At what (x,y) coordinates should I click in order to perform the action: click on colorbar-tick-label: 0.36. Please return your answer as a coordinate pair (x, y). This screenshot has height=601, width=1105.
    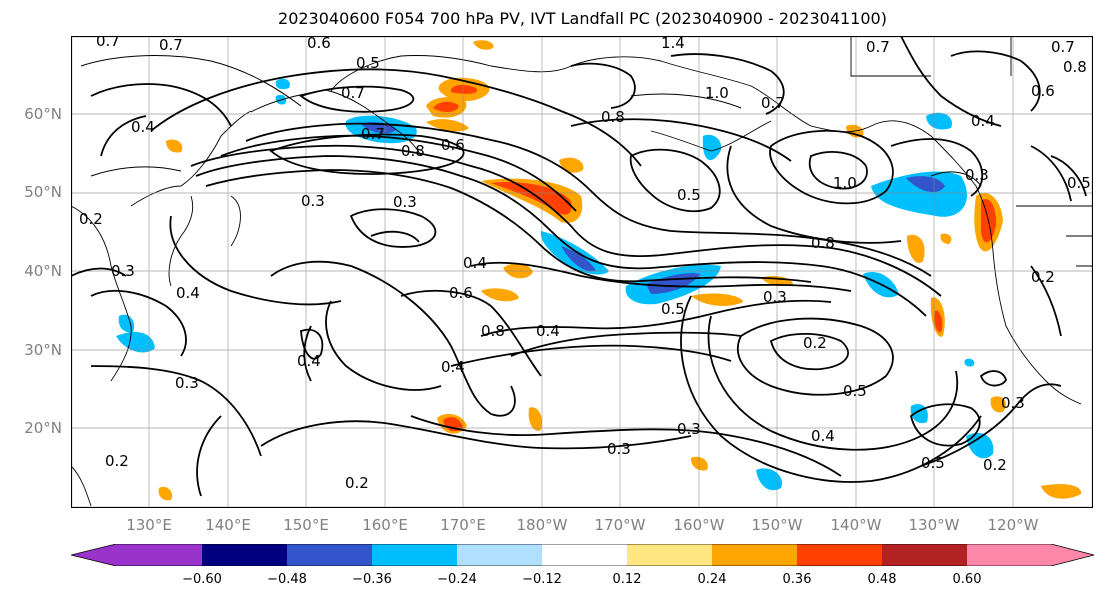
    Looking at the image, I should click on (797, 579).